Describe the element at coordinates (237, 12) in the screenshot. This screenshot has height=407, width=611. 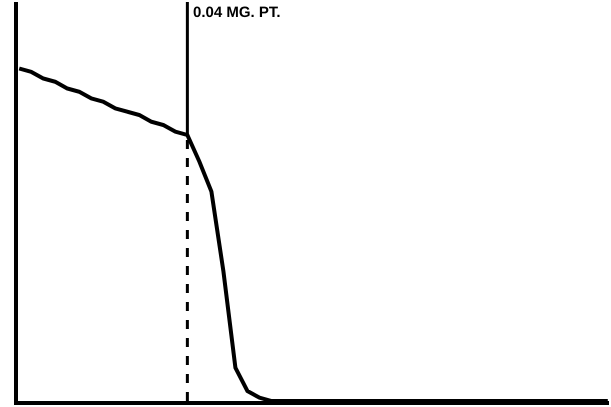
I see `text: 0.04 MG. PT.` at that location.